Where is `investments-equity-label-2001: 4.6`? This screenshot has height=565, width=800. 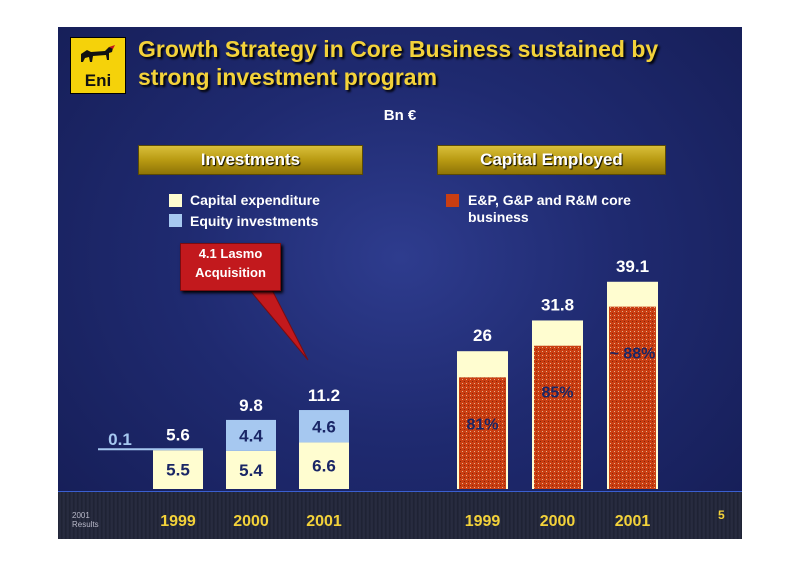 investments-equity-label-2001: 4.6 is located at coordinates (324, 426).